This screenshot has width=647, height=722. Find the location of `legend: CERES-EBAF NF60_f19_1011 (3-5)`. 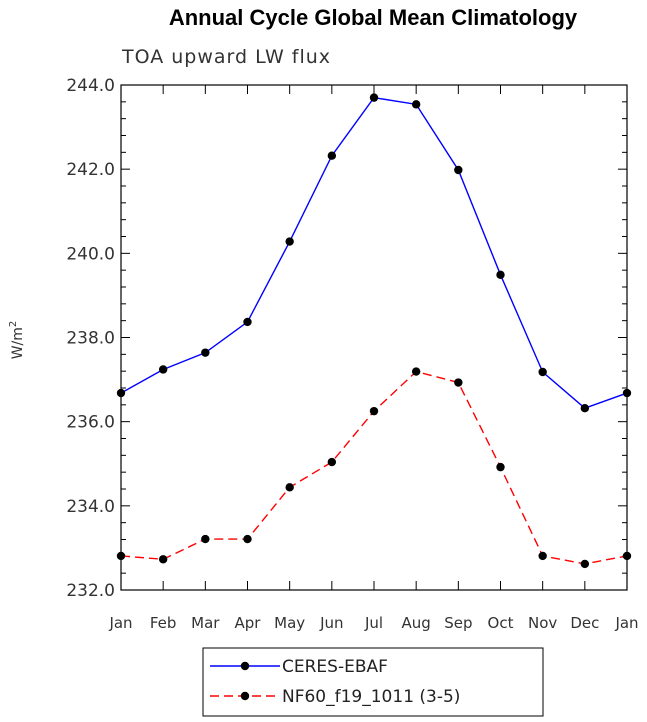

legend: CERES-EBAF NF60_f19_1011 (3-5) is located at coordinates (373, 682).